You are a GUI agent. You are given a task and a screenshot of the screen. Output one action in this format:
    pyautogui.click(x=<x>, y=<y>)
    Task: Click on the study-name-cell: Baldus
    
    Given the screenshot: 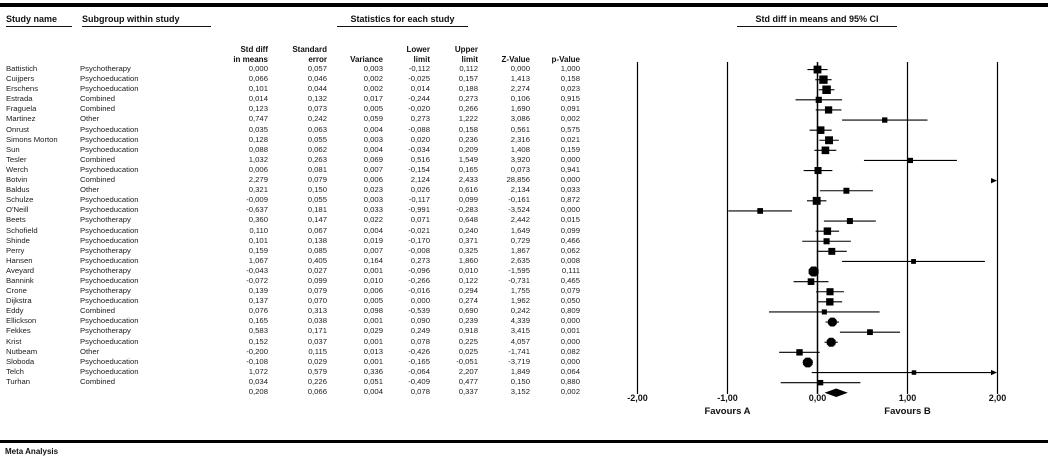 What is the action you would take?
    pyautogui.click(x=18, y=190)
    